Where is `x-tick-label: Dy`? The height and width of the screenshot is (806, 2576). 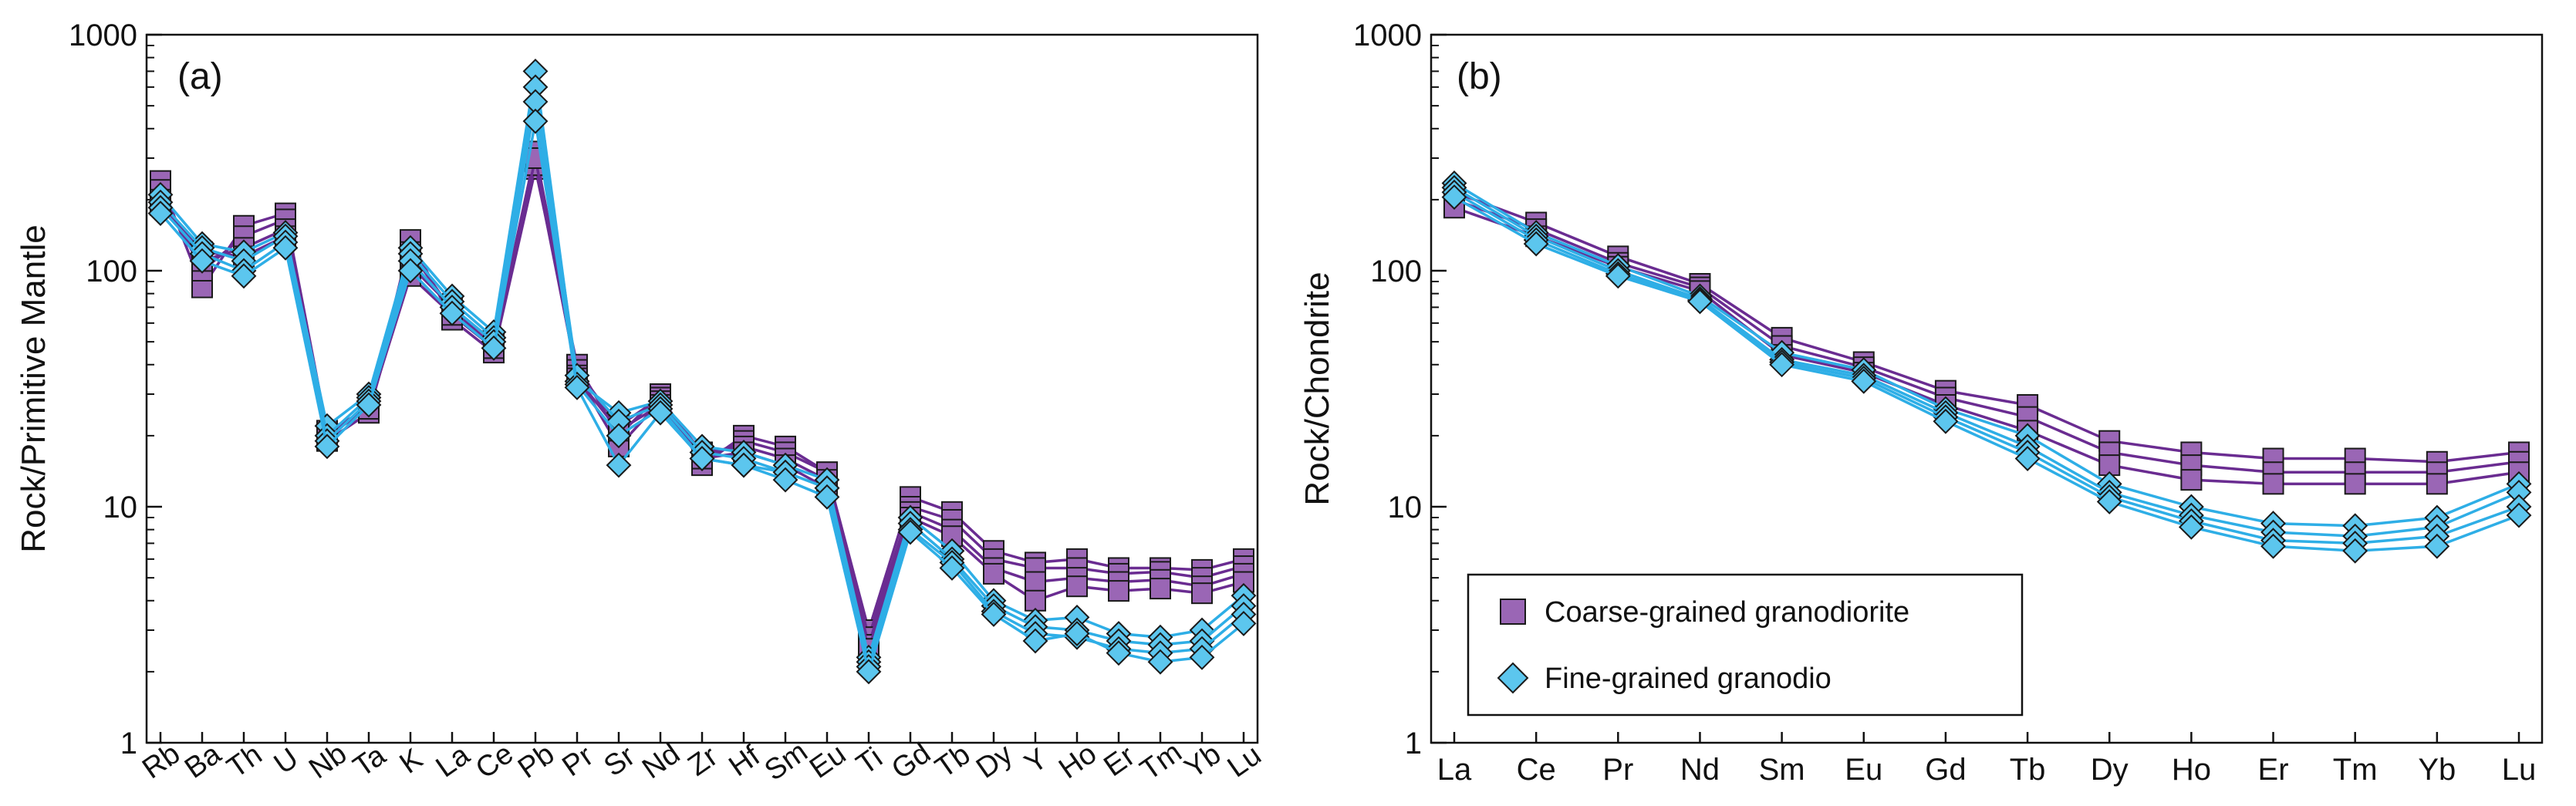 x-tick-label: Dy is located at coordinates (994, 762).